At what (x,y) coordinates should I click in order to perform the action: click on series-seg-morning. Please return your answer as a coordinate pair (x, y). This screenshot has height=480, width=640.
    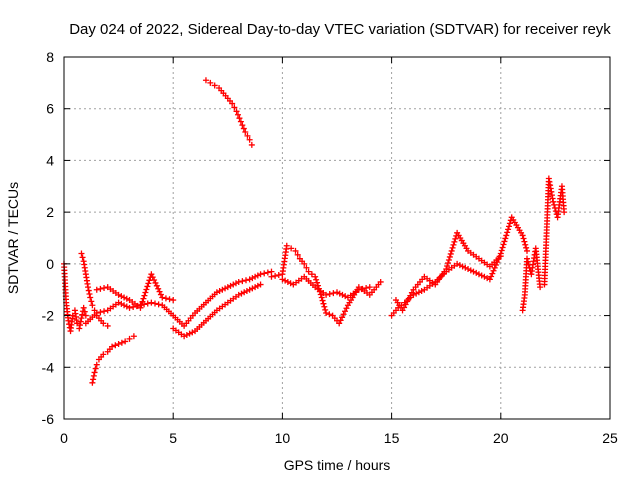
    Looking at the image, I should click on (178, 298).